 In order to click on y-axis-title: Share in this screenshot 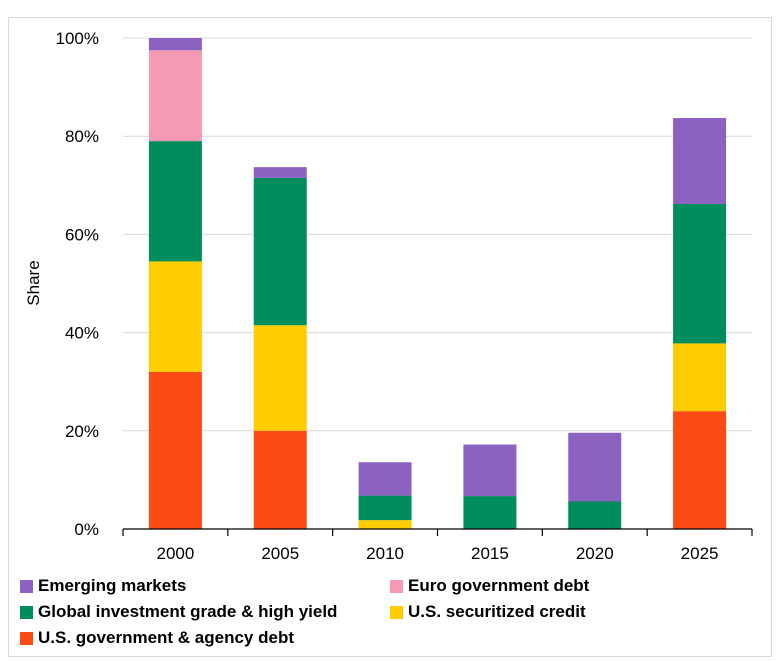, I will do `click(33, 282)`.